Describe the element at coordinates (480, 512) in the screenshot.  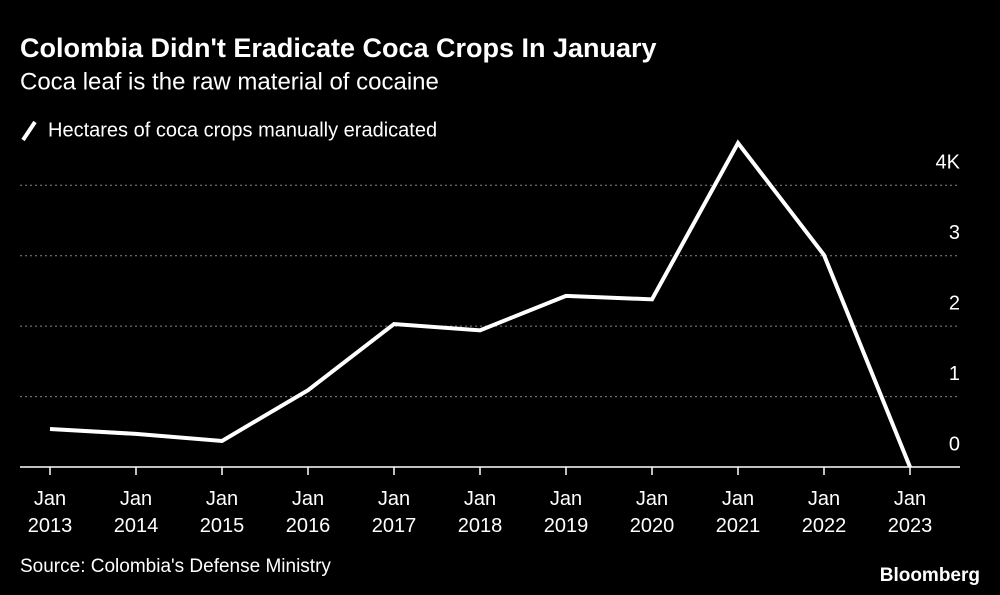
I see `x-tick-label: Jan 2018` at that location.